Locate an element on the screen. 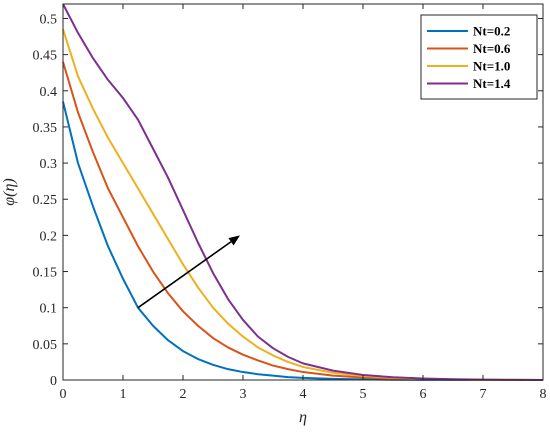 The width and height of the screenshot is (550, 438). y-tick-label: 0 is located at coordinates (53, 381).